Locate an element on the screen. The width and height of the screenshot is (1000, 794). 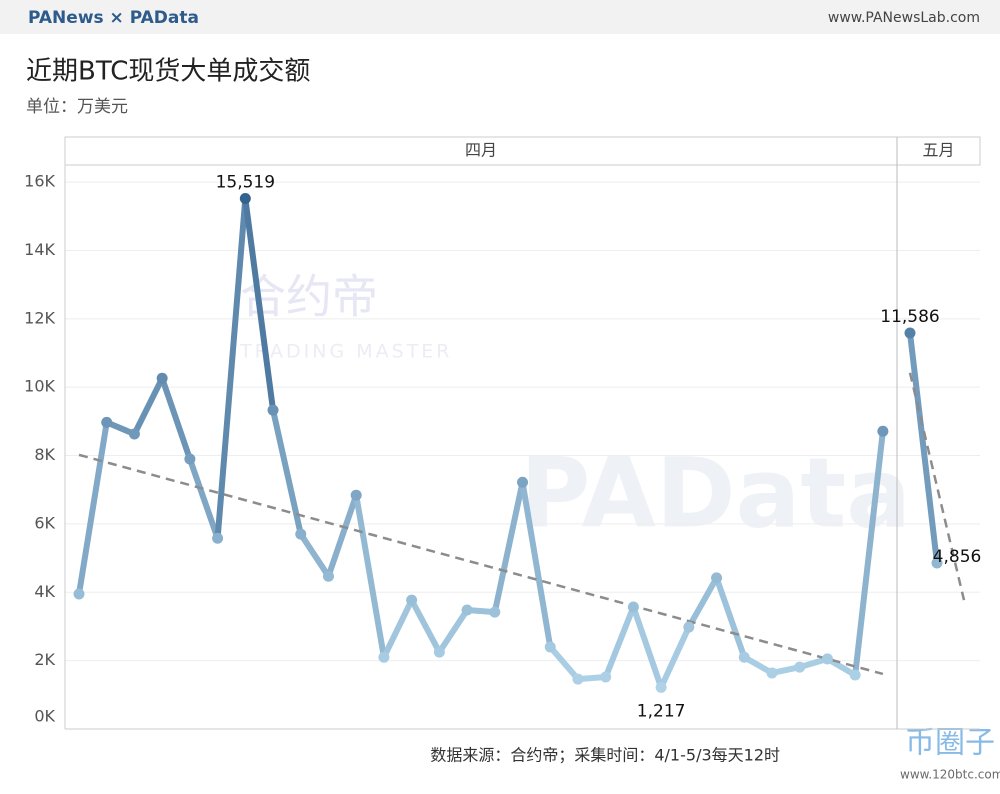
panel-label: 五月 is located at coordinates (938, 150).